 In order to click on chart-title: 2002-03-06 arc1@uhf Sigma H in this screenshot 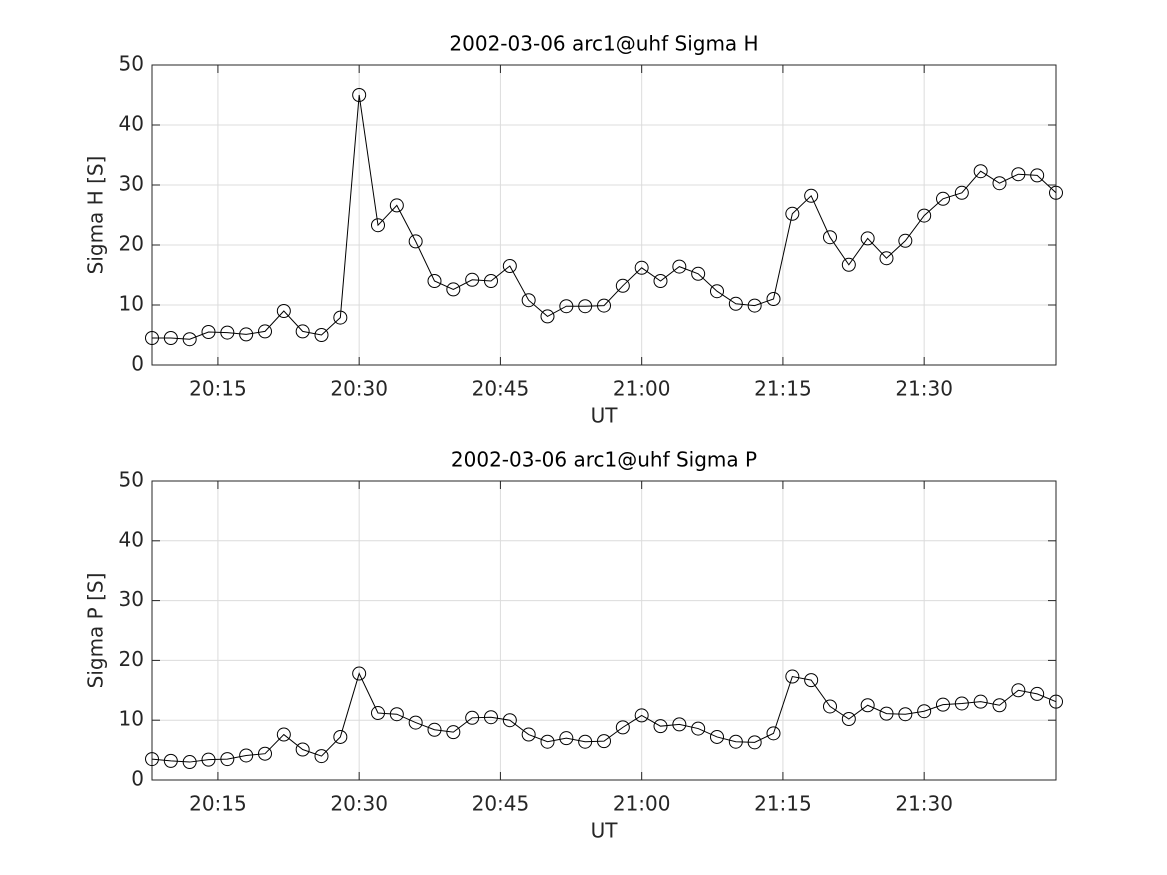, I will do `click(603, 44)`.